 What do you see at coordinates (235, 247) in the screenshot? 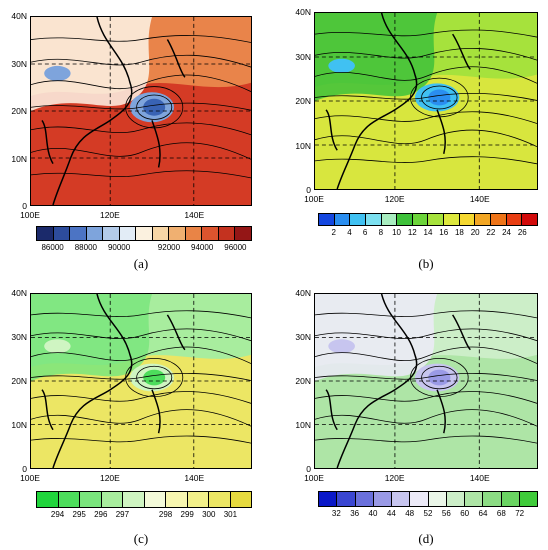
I see `colorbar-label: 96000` at bounding box center [235, 247].